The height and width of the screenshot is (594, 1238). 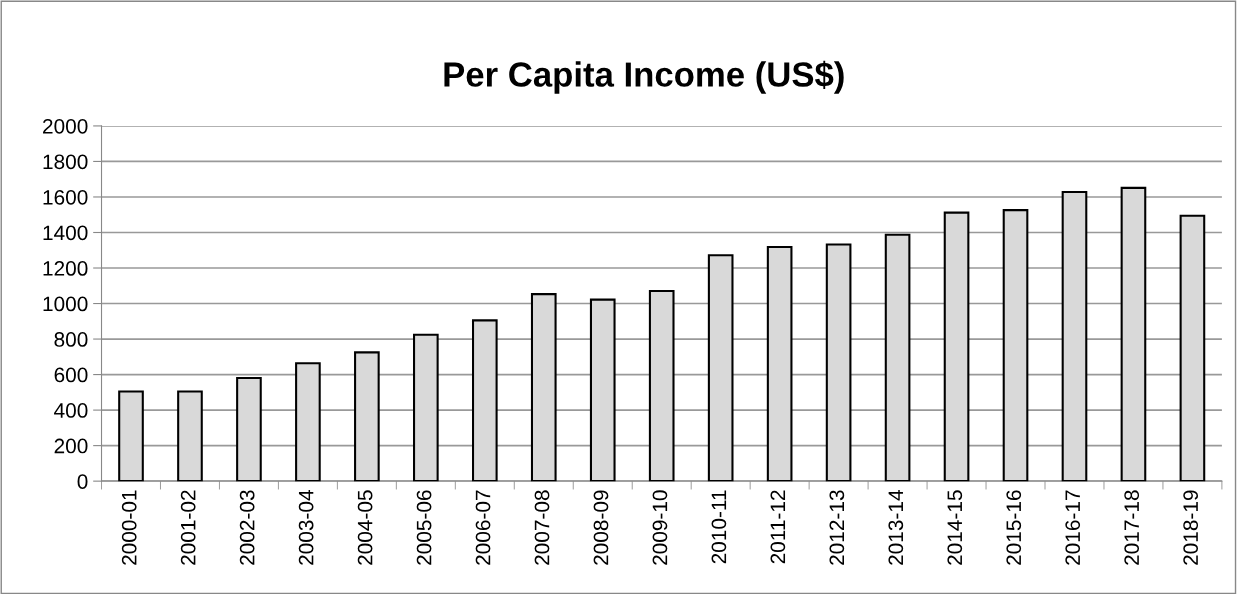 I want to click on y-tick-label: 400, so click(x=71, y=410).